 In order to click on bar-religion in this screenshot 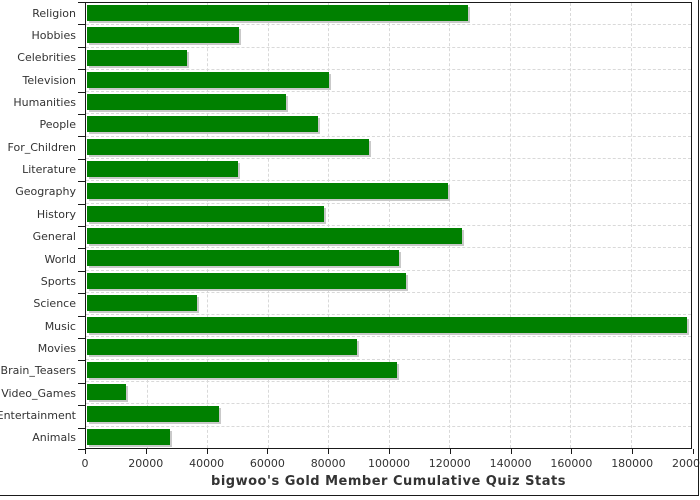, I will do `click(278, 13)`.